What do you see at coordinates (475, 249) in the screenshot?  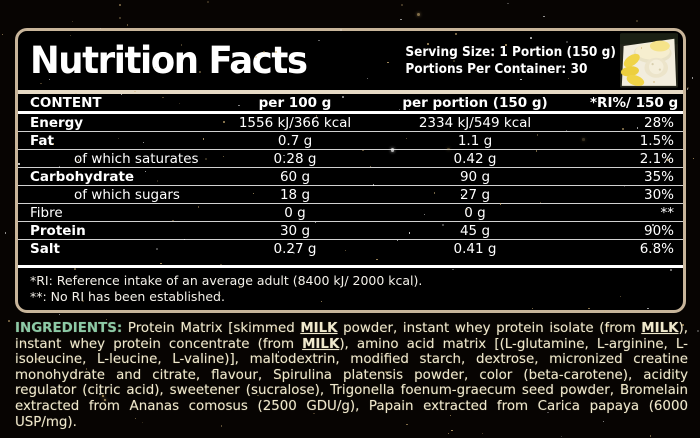 I see `value-per-portion: 0.41 g` at bounding box center [475, 249].